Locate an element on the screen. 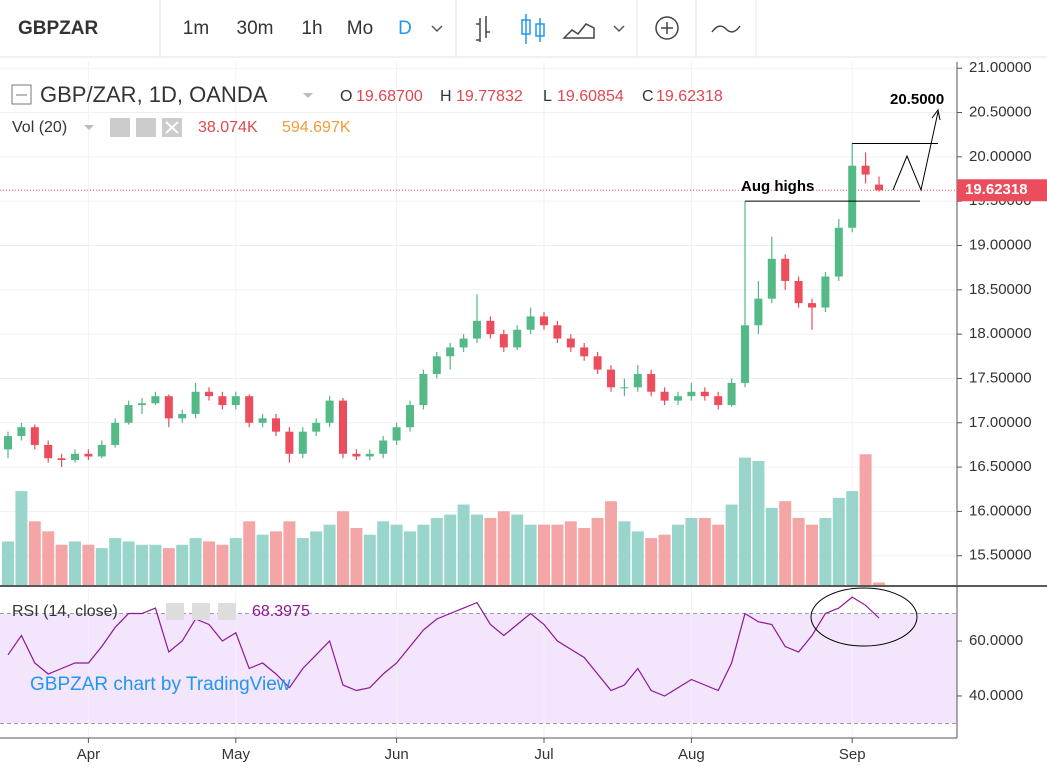  legend-label: L is located at coordinates (547, 96).